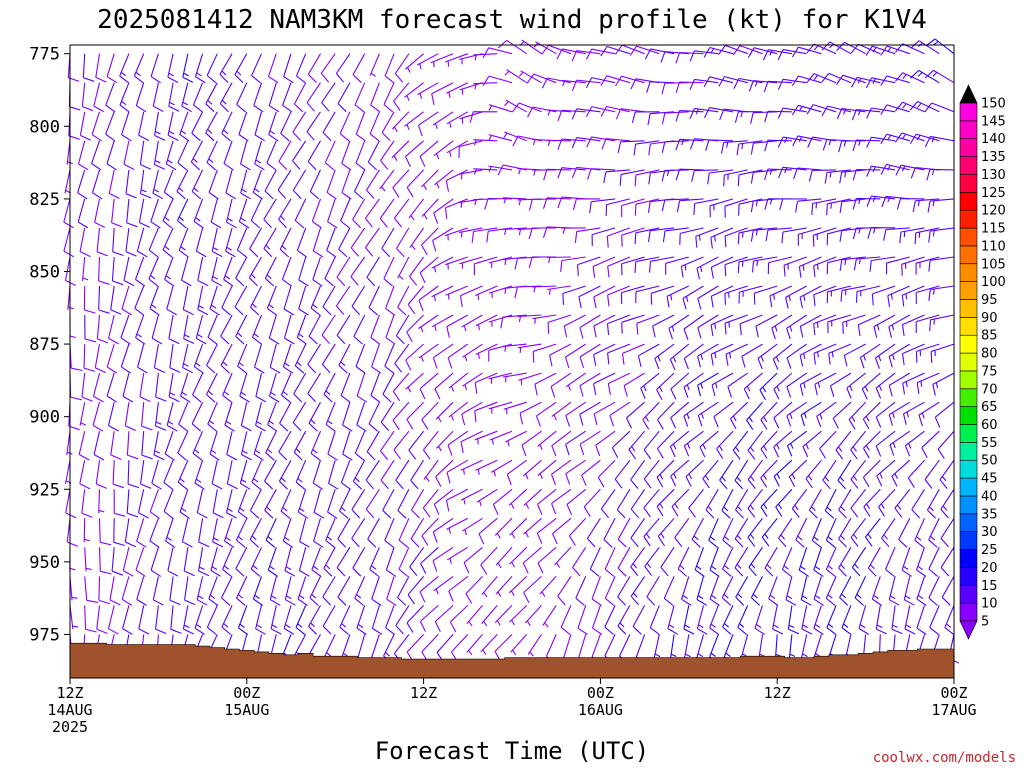  I want to click on x-tick-label: 17AUG, so click(953, 710).